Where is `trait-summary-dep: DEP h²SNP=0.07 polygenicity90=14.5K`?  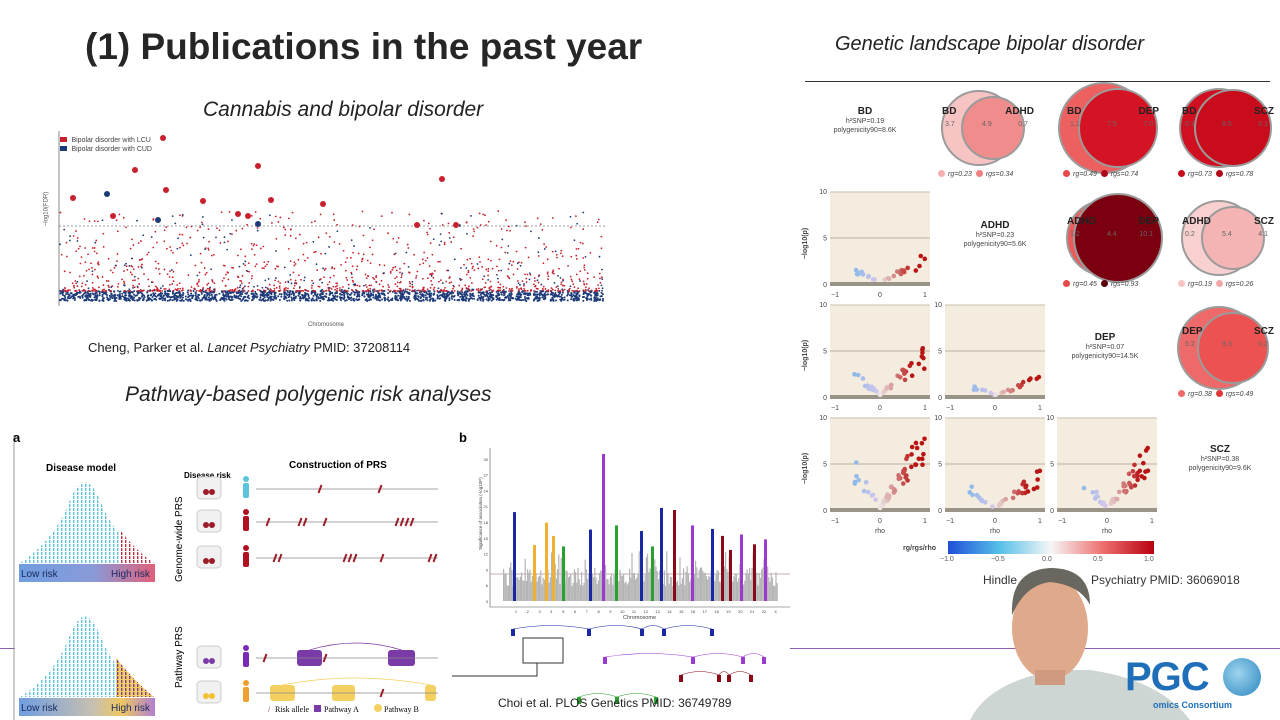
trait-summary-dep: DEP h²SNP=0.07 polygenicity90=14.5K is located at coordinates (1105, 346).